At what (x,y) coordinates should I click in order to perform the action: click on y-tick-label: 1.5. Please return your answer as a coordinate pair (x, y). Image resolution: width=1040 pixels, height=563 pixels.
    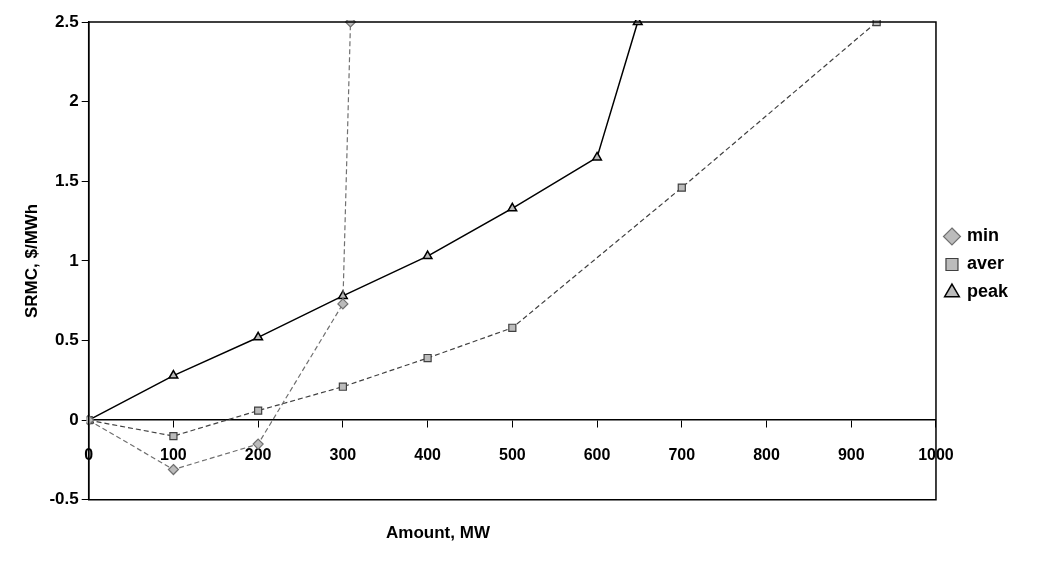
    Looking at the image, I should click on (67, 180).